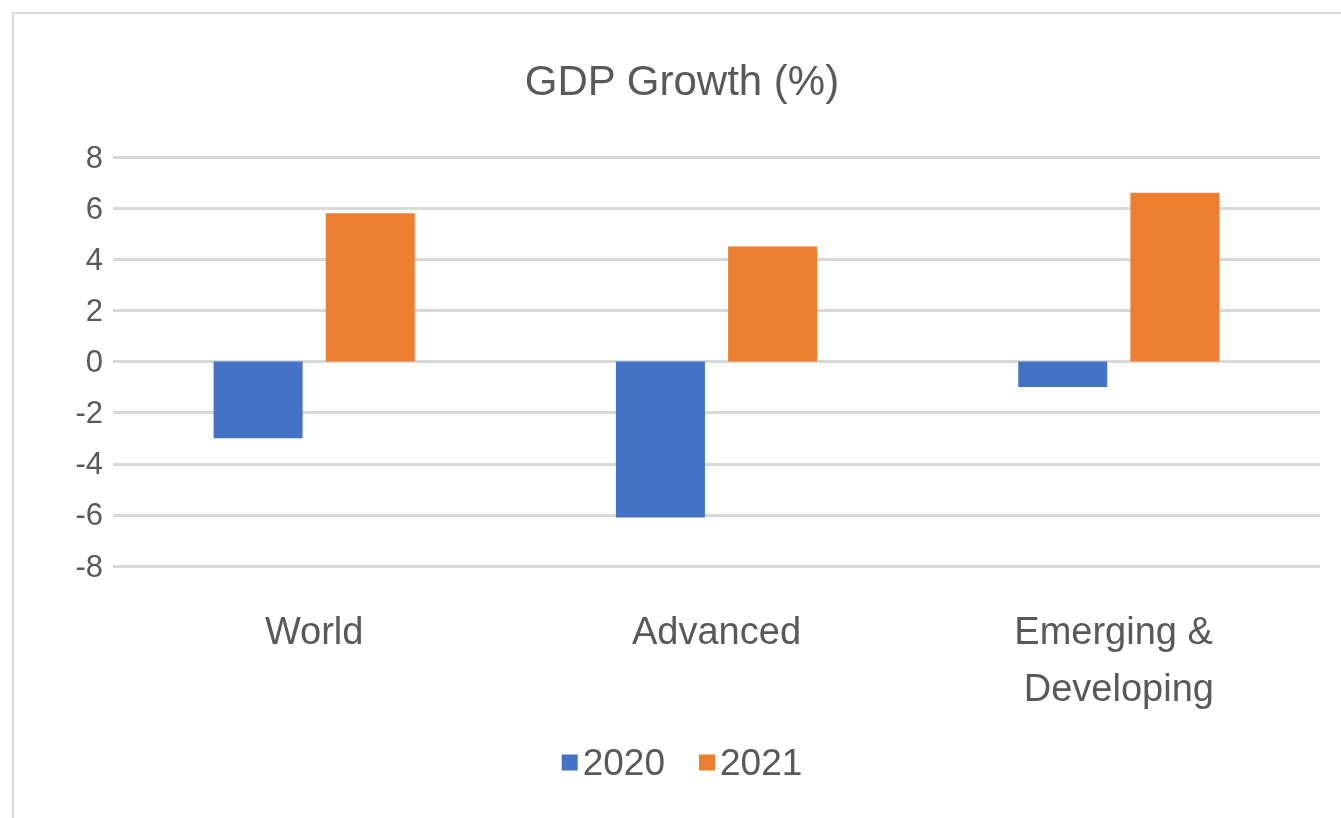 The width and height of the screenshot is (1341, 818). What do you see at coordinates (761, 762) in the screenshot?
I see `legend-label: 2021` at bounding box center [761, 762].